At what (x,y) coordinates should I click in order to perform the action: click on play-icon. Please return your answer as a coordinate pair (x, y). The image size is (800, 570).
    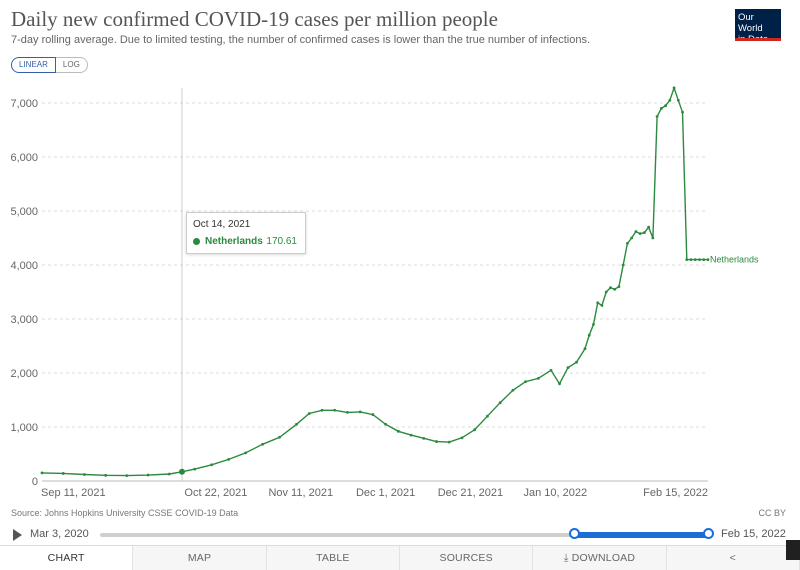
    Looking at the image, I should click on (17, 535).